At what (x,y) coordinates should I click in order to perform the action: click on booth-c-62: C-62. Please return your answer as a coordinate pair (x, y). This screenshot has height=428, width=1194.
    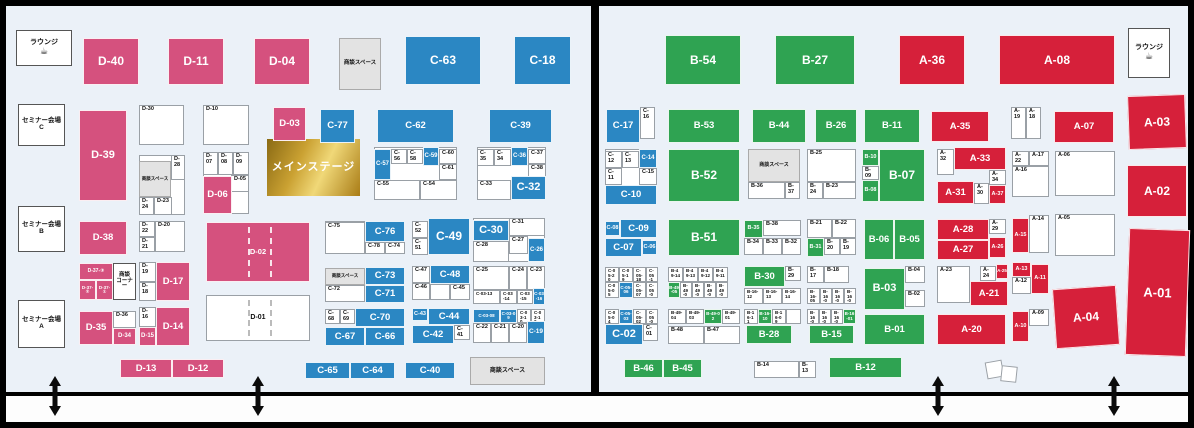
    Looking at the image, I should click on (415, 126).